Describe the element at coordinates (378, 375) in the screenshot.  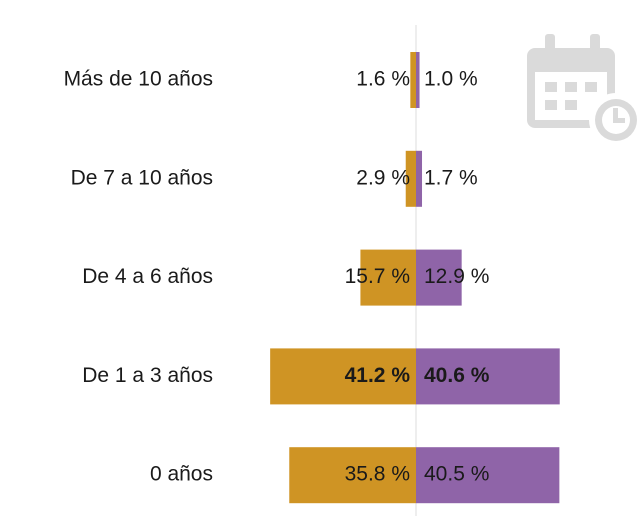
I see `value-label: 41.2 %` at that location.